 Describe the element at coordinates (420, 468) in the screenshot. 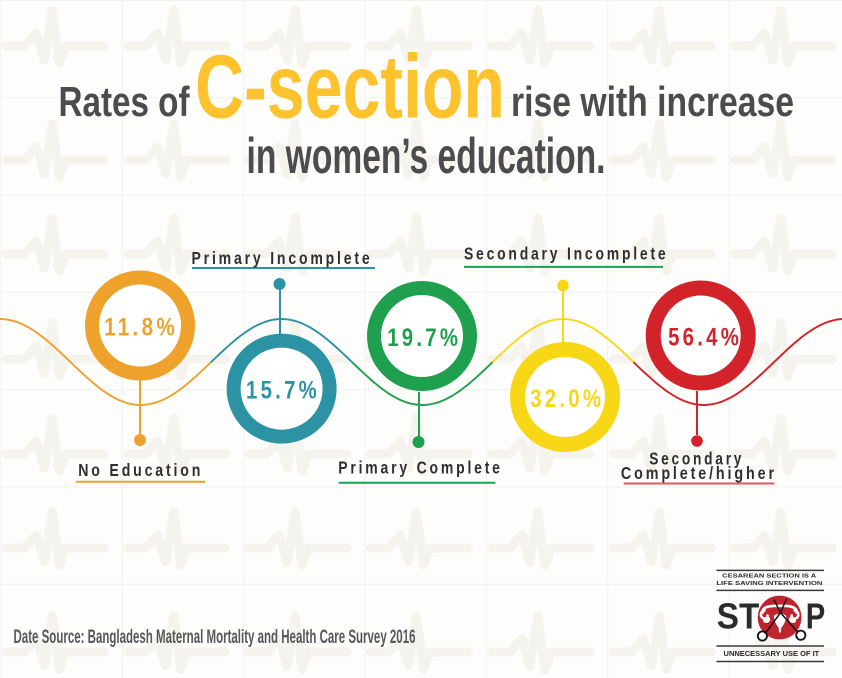

I see `svg-text: Primary Complete` at that location.